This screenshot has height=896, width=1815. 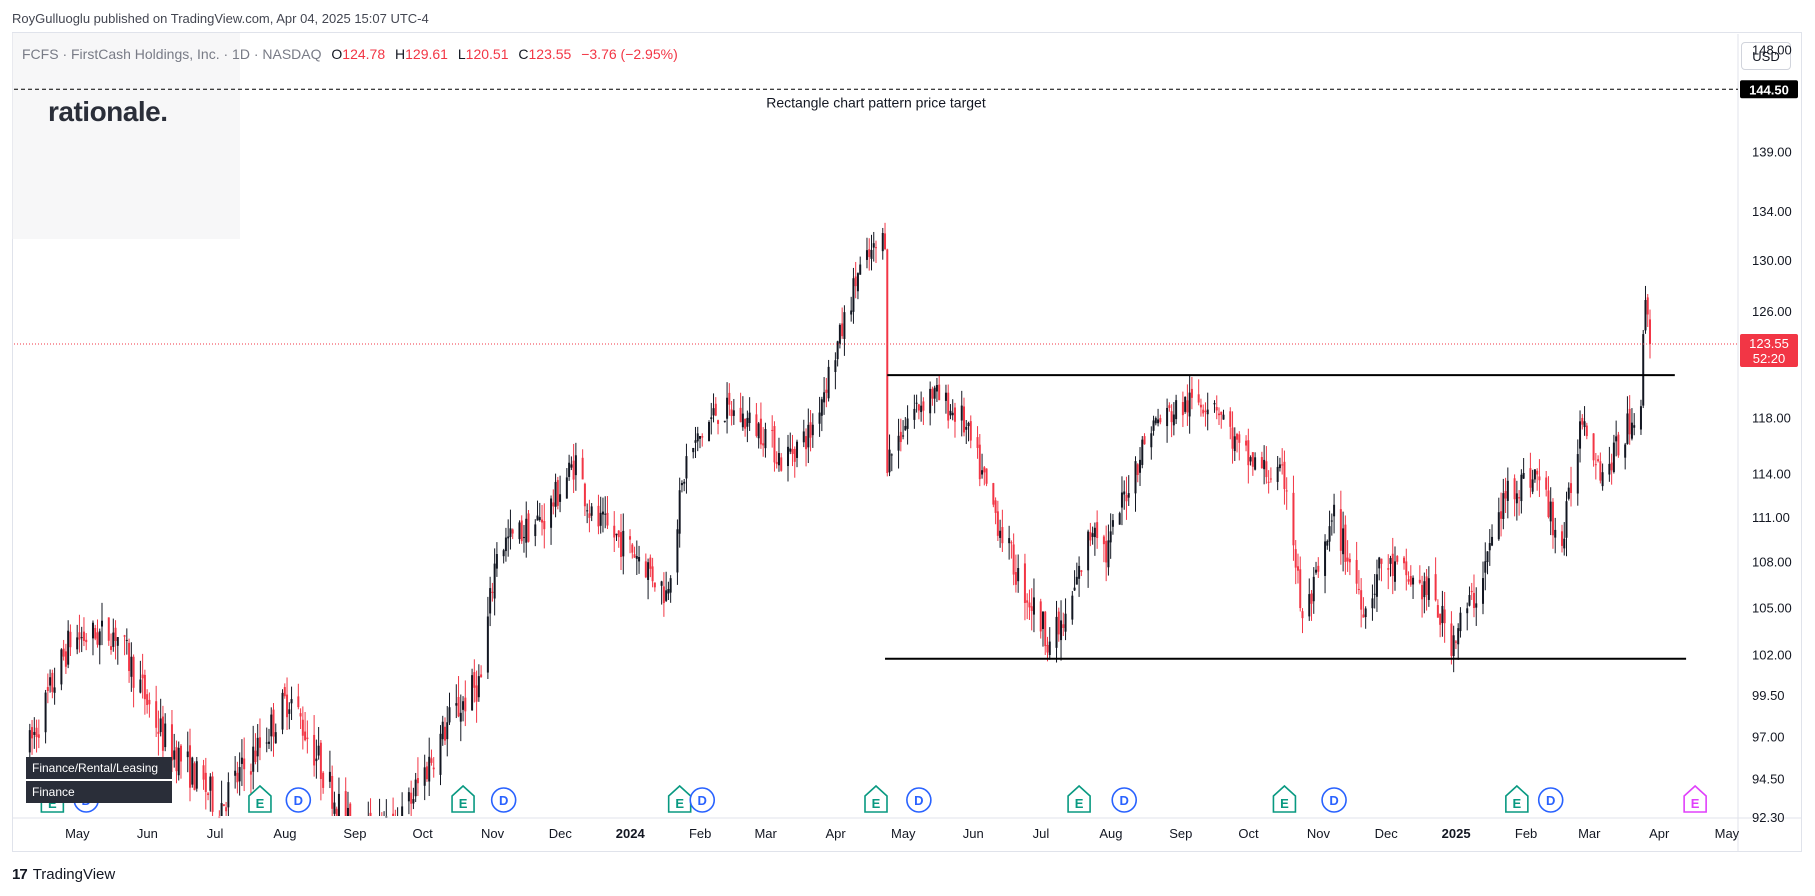 I want to click on tradingview-brand: TradingView, so click(x=74, y=874).